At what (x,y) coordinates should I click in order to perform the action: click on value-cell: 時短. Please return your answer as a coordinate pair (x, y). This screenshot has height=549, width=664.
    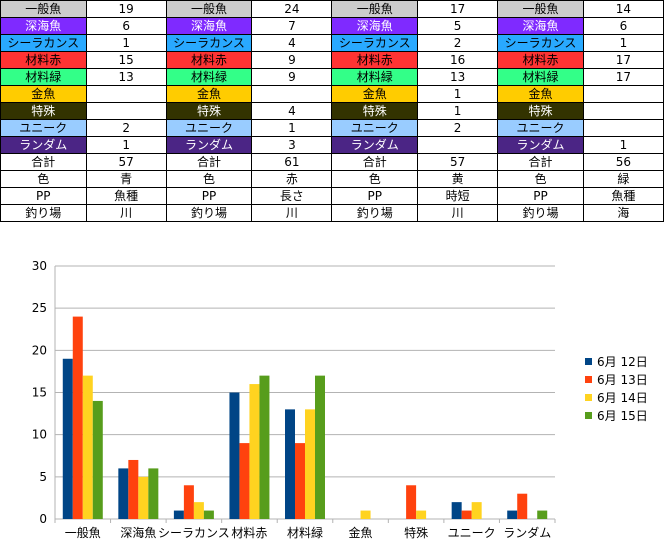
    Looking at the image, I should click on (458, 196).